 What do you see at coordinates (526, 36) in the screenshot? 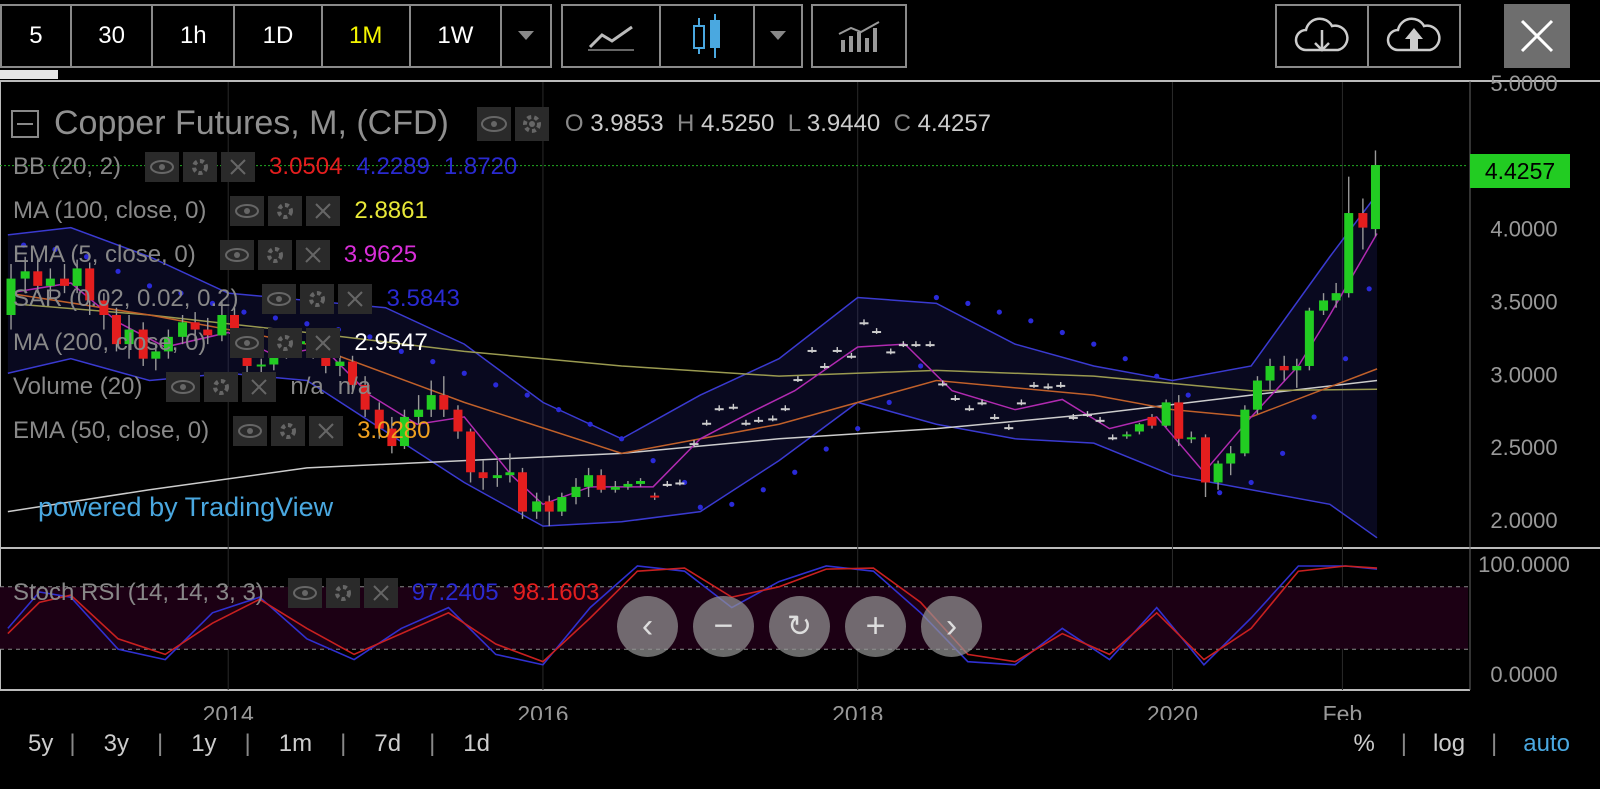
I see `interval-dropdown` at bounding box center [526, 36].